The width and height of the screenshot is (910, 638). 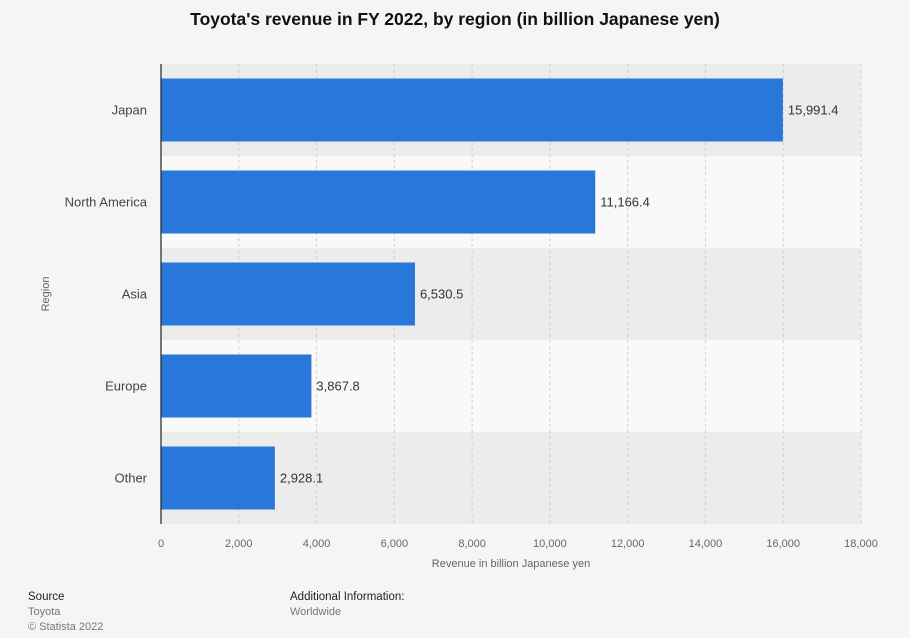 What do you see at coordinates (129, 110) in the screenshot?
I see `category-label: Japan` at bounding box center [129, 110].